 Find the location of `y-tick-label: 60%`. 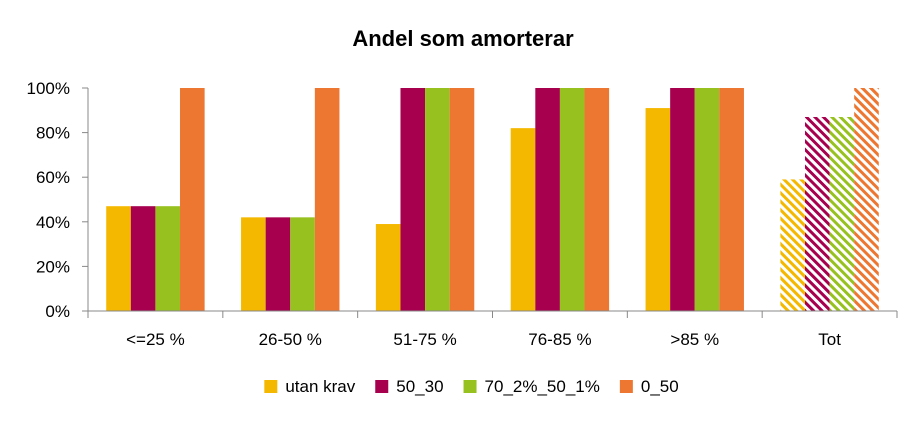

y-tick-label: 60% is located at coordinates (53, 177).